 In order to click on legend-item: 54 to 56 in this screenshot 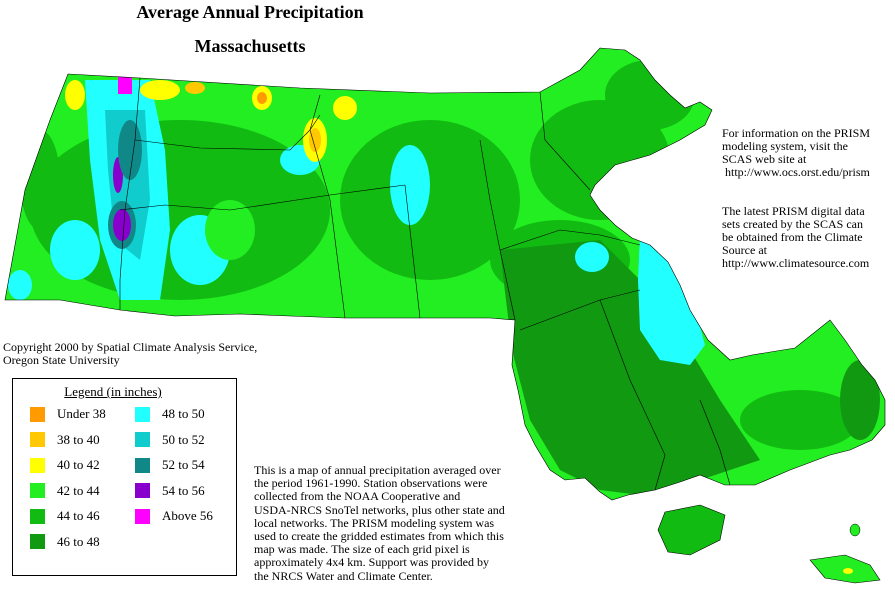, I will do `click(170, 491)`.